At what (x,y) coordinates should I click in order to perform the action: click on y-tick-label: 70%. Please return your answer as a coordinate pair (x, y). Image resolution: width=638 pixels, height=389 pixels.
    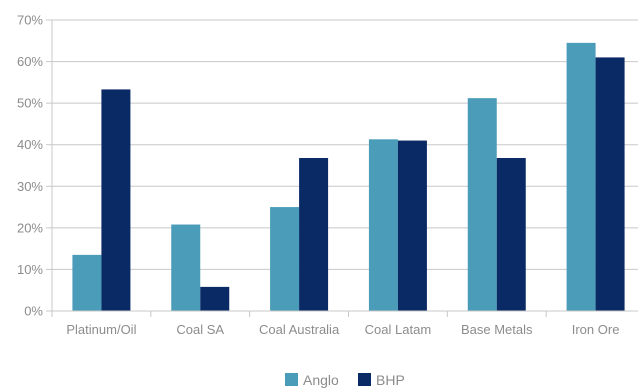
    Looking at the image, I should click on (30, 20).